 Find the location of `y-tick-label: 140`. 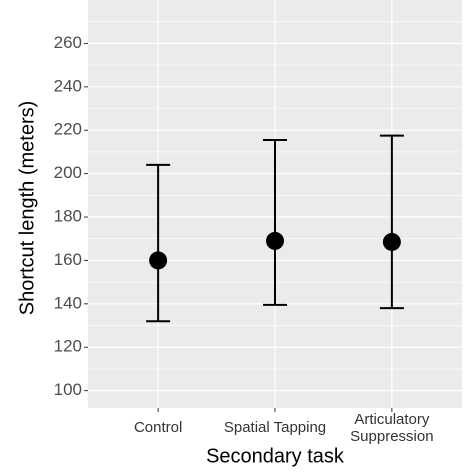

y-tick-label: 140 is located at coordinates (68, 302).